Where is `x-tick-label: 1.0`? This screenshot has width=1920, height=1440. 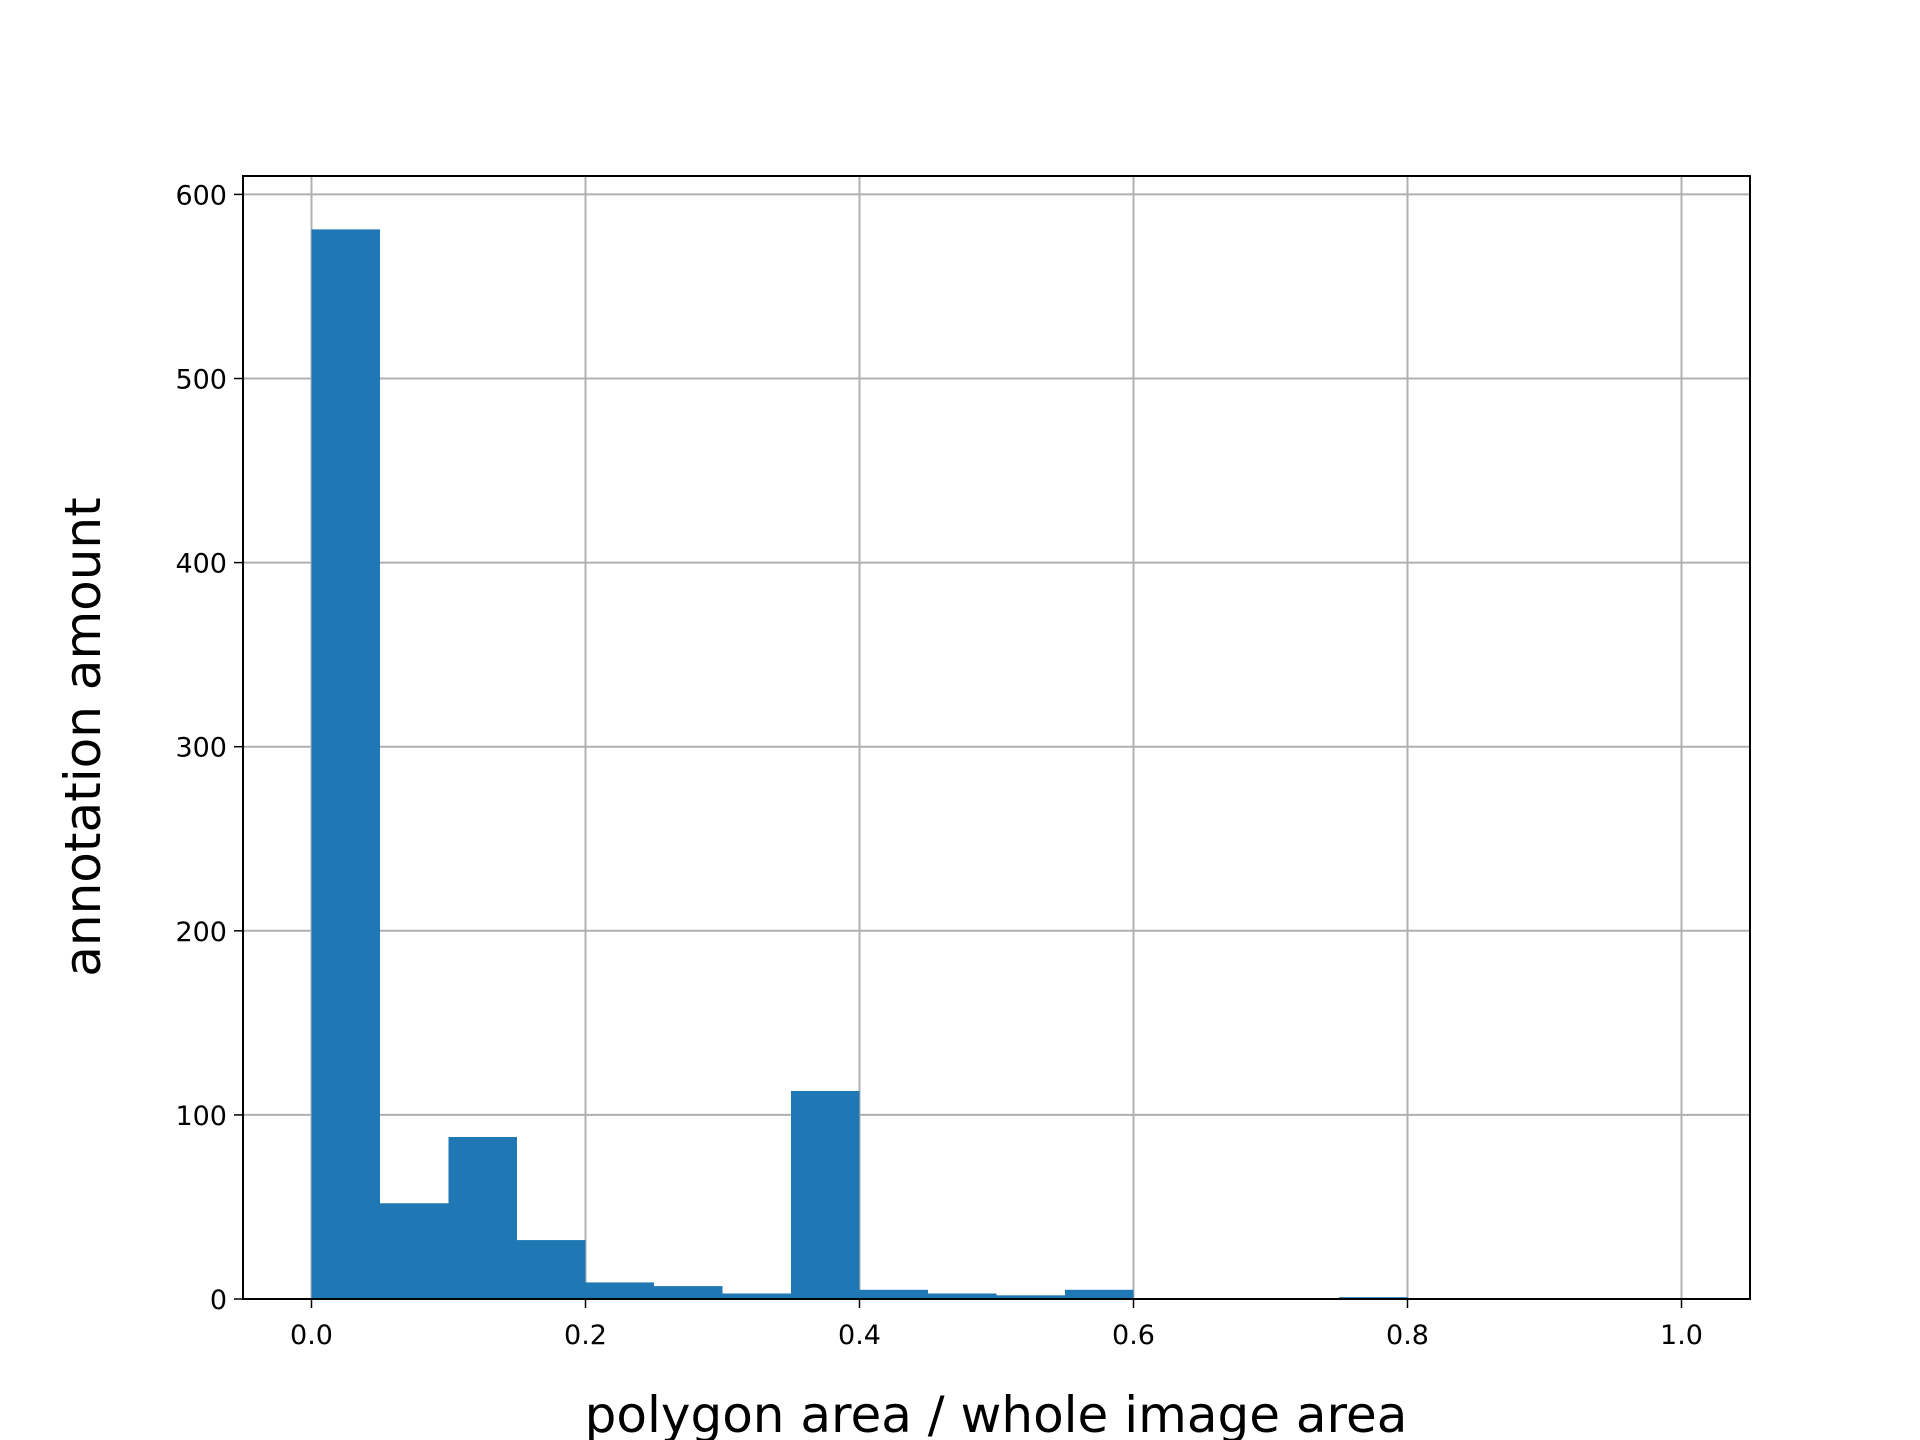 x-tick-label: 1.0 is located at coordinates (1681, 1335).